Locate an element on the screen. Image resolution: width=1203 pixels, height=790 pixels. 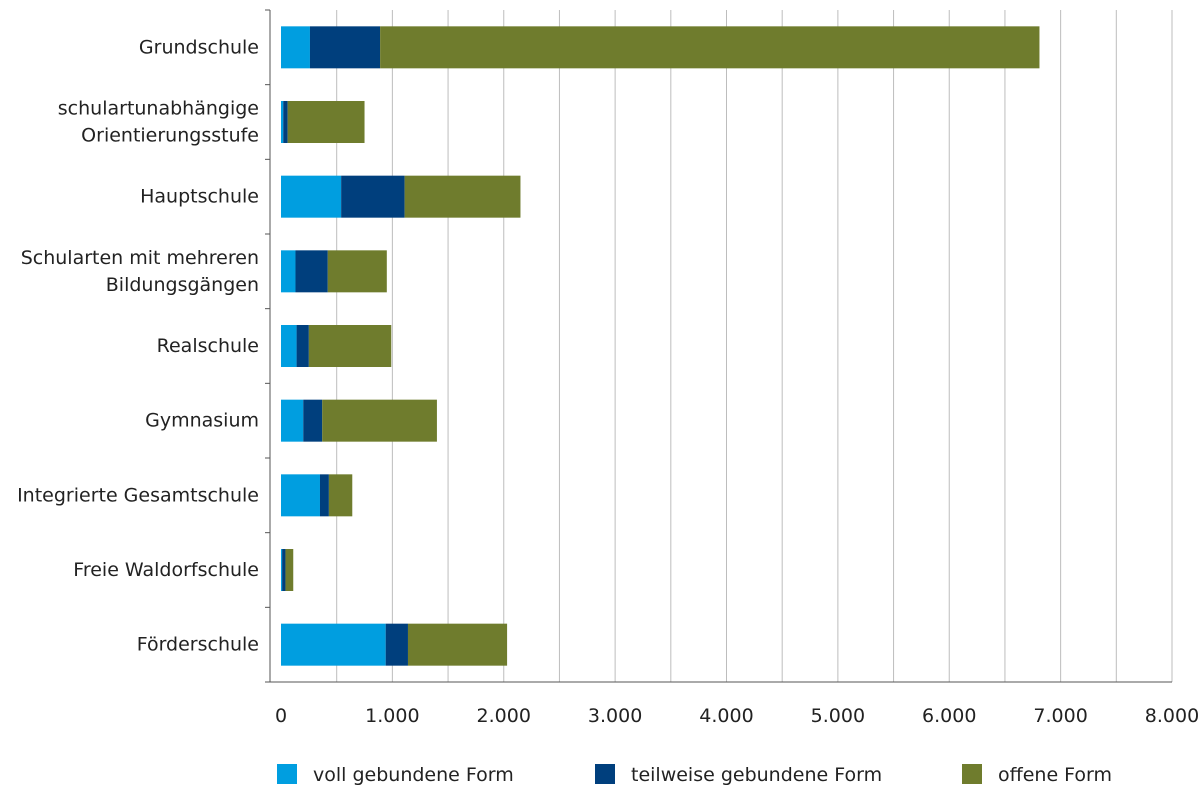
category-label: Hauptschule is located at coordinates (199, 197).